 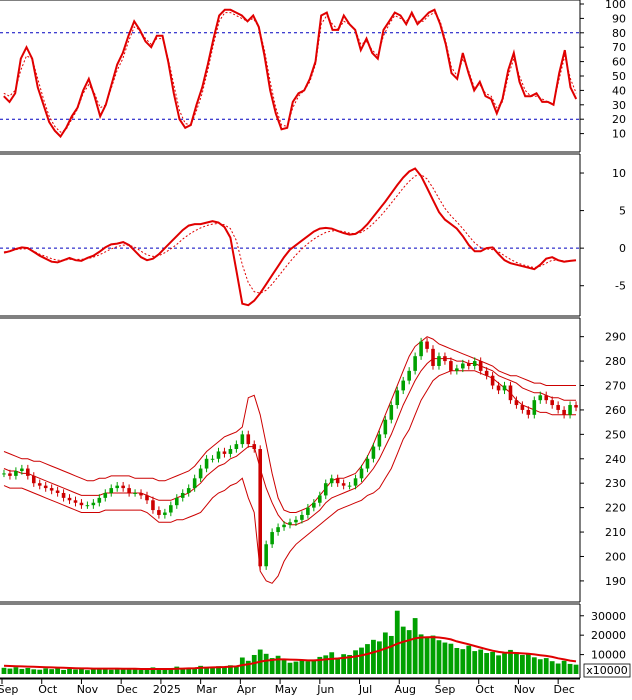 I want to click on pane-0-tick-label: 50, so click(x=619, y=76).